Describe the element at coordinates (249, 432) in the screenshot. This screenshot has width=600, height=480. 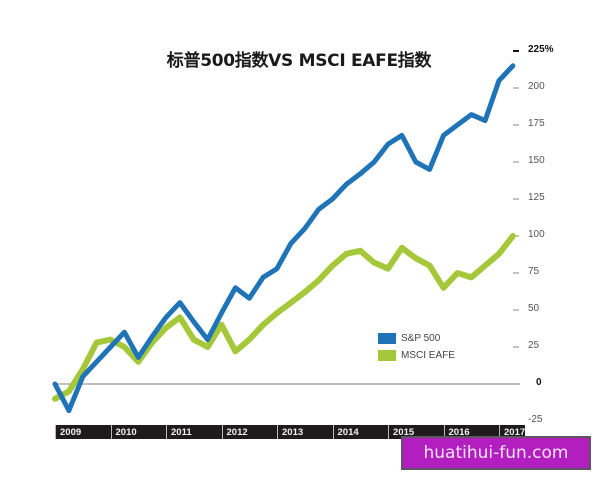
I see `x-tick-label: 2012` at that location.